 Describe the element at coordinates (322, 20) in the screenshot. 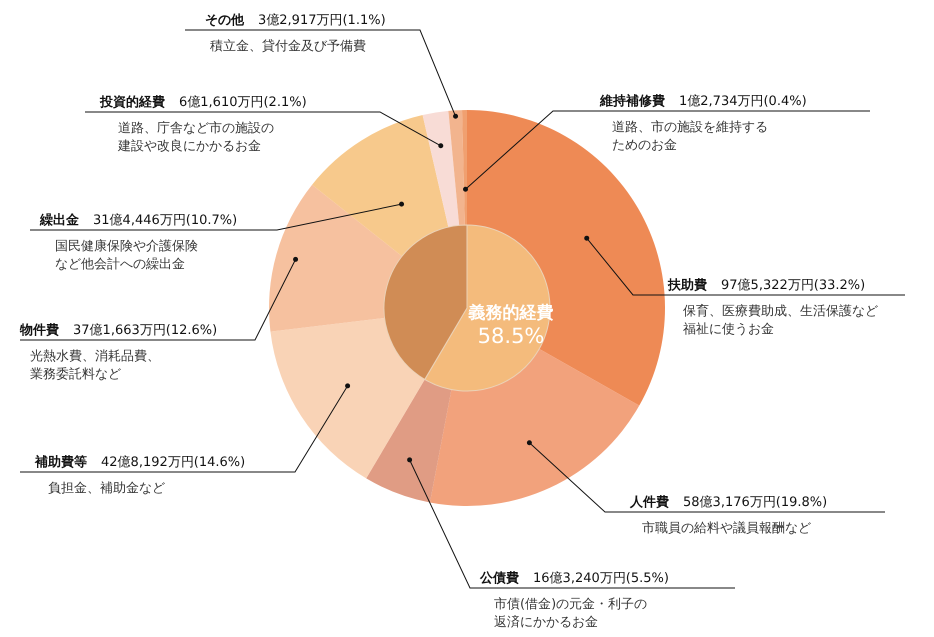

I see `data-label: 3億2,917万円(1.1%)` at that location.